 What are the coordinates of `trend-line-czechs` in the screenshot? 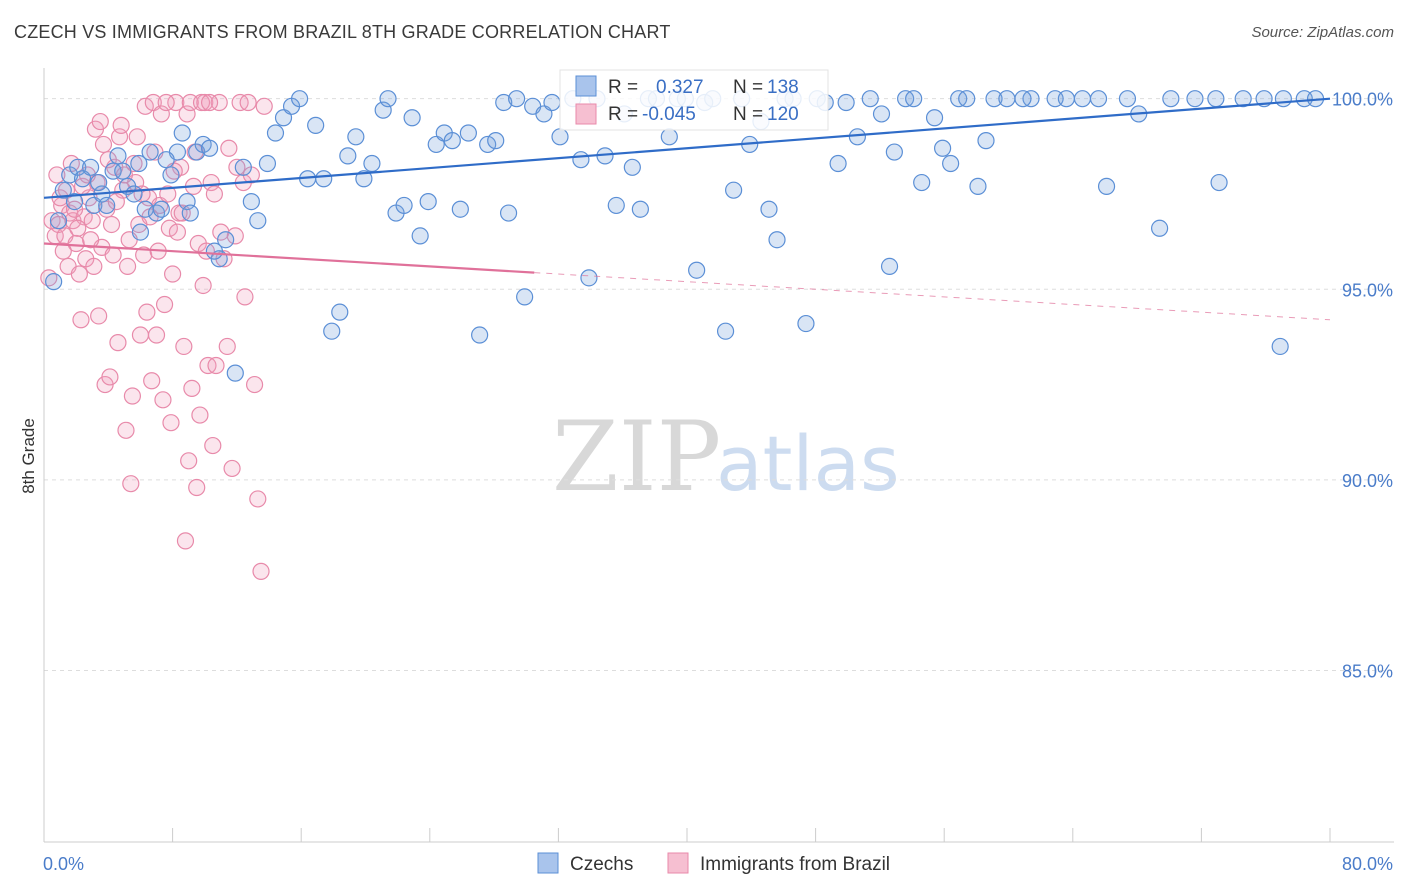 It's located at (687, 148).